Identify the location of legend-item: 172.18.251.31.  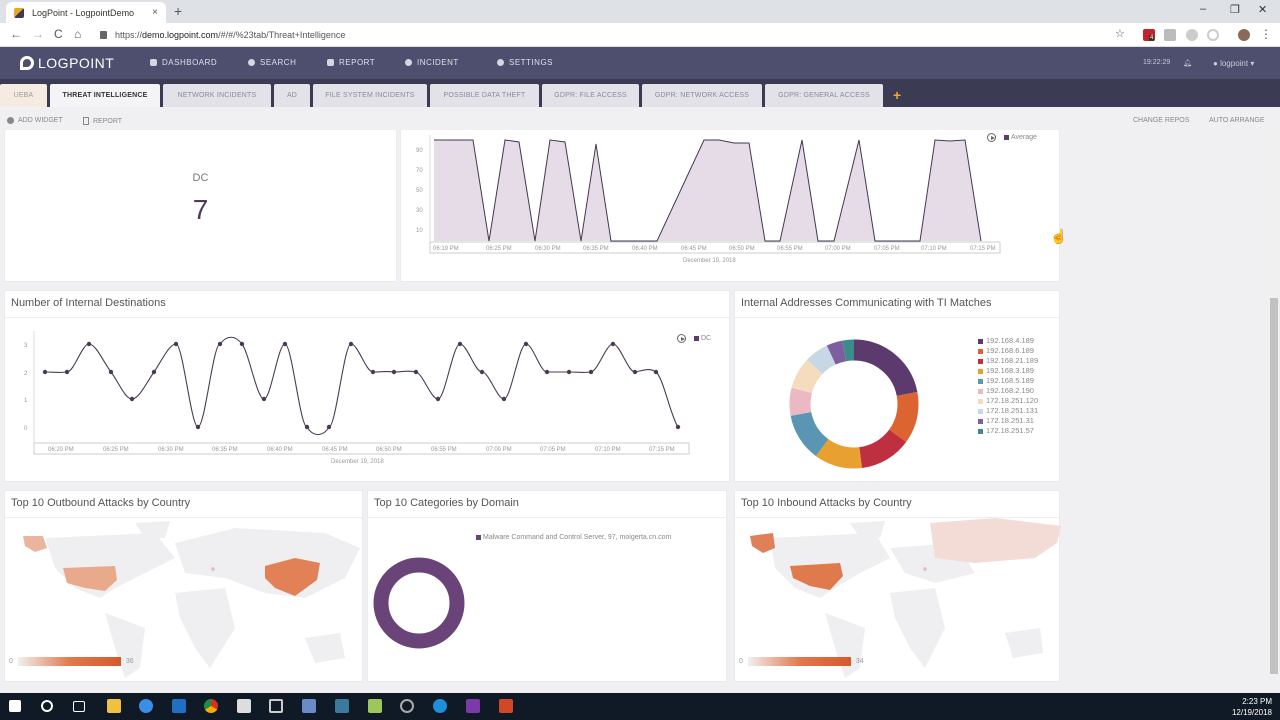
(1008, 421).